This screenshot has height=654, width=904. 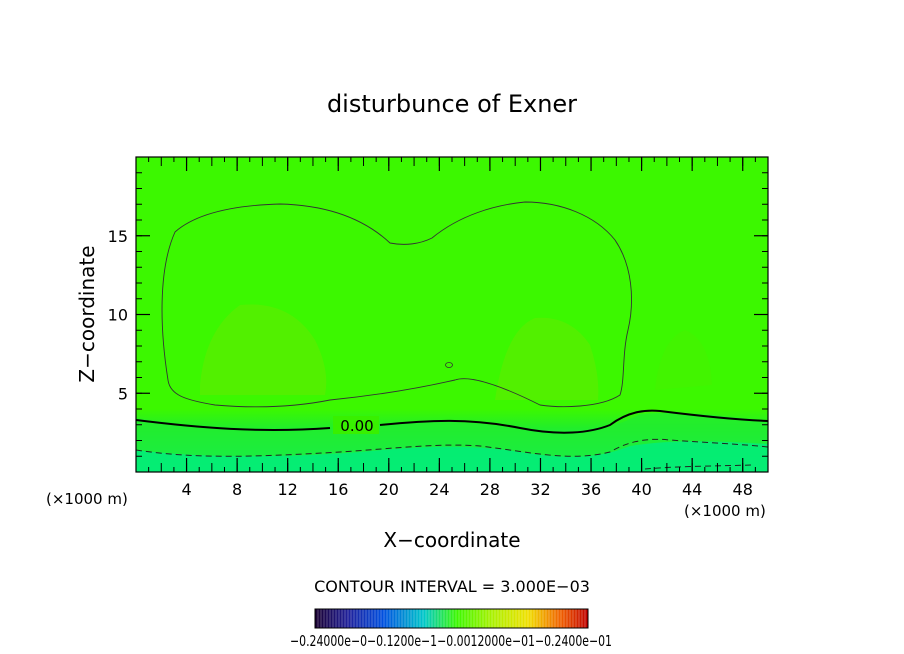 What do you see at coordinates (490, 489) in the screenshot?
I see `x-tick-label: 28` at bounding box center [490, 489].